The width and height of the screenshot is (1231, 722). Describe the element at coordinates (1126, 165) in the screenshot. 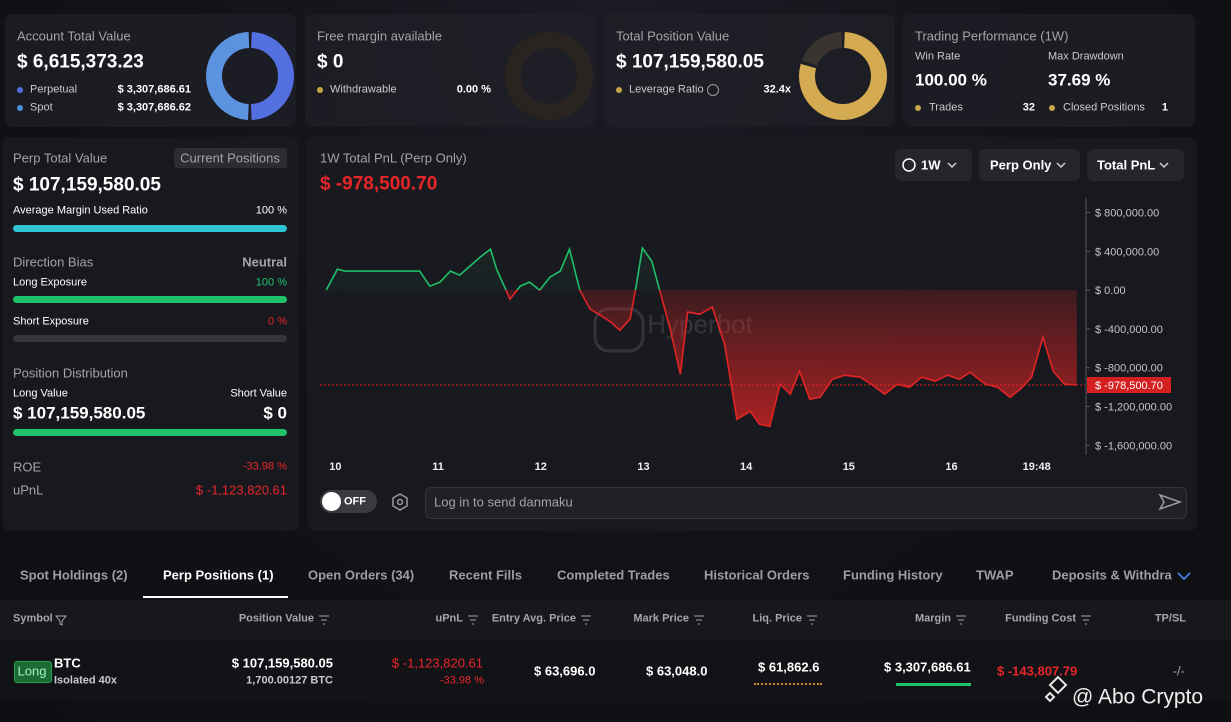

I see `dropdown-label: Total PnL` at that location.